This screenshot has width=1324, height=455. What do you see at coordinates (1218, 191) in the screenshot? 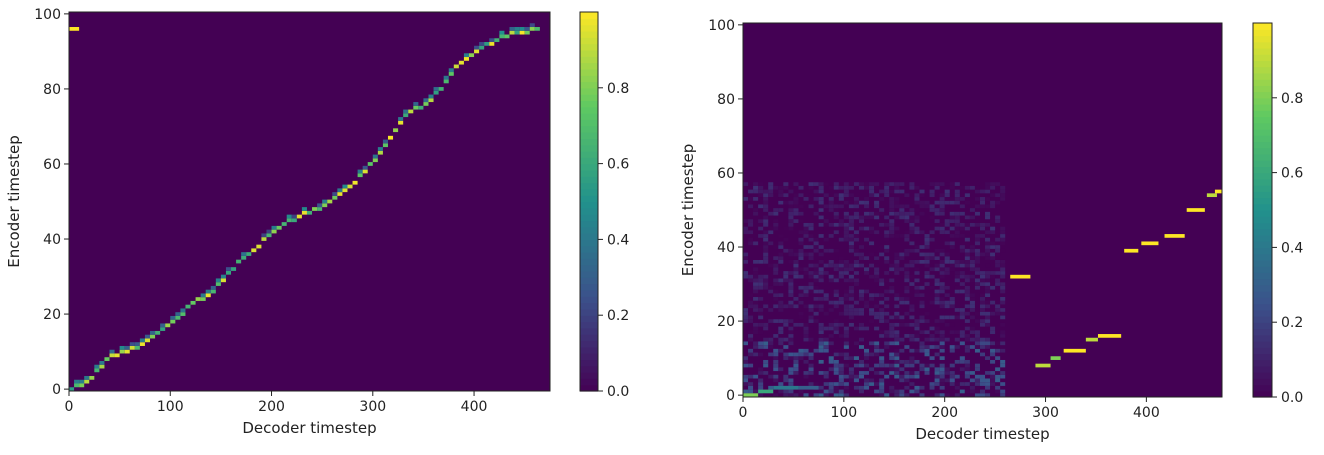
I see `heatmap-segment` at bounding box center [1218, 191].